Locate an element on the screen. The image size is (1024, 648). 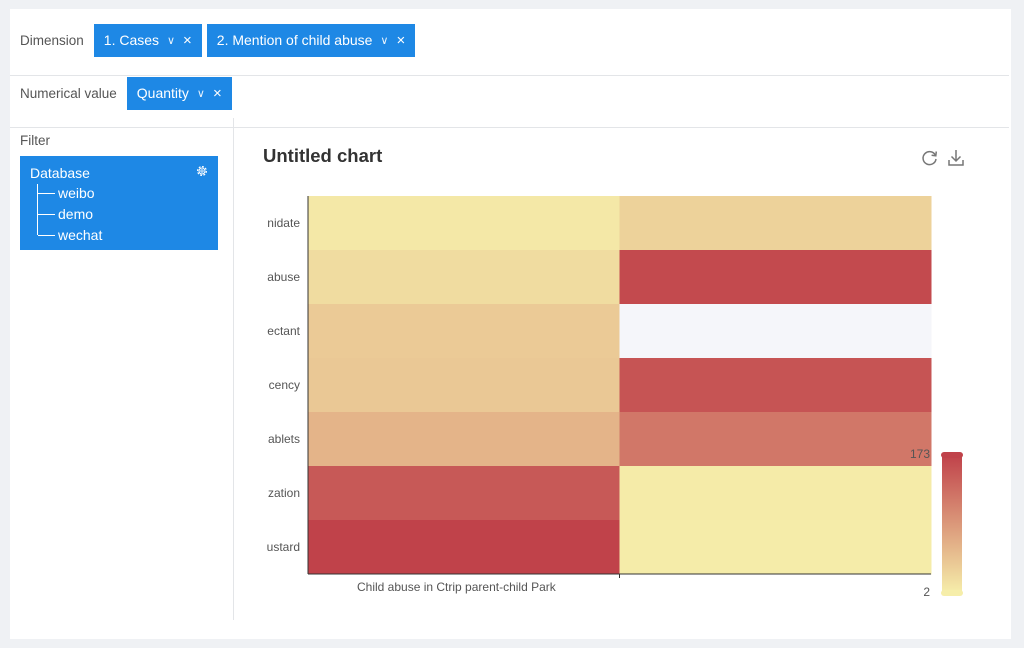
y-tick-label: abuse is located at coordinates (283, 277).